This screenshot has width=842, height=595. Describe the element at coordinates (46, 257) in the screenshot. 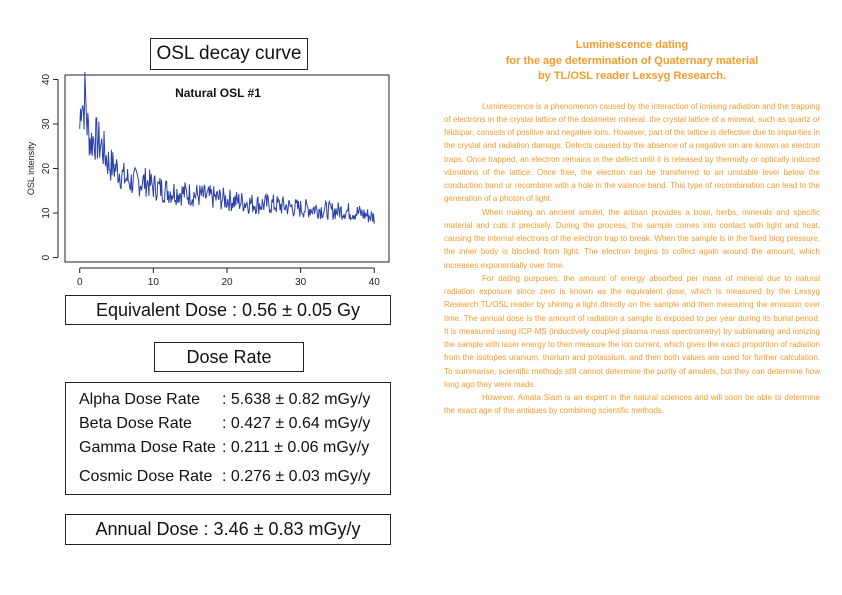

I see `y-tick-label: 0` at that location.